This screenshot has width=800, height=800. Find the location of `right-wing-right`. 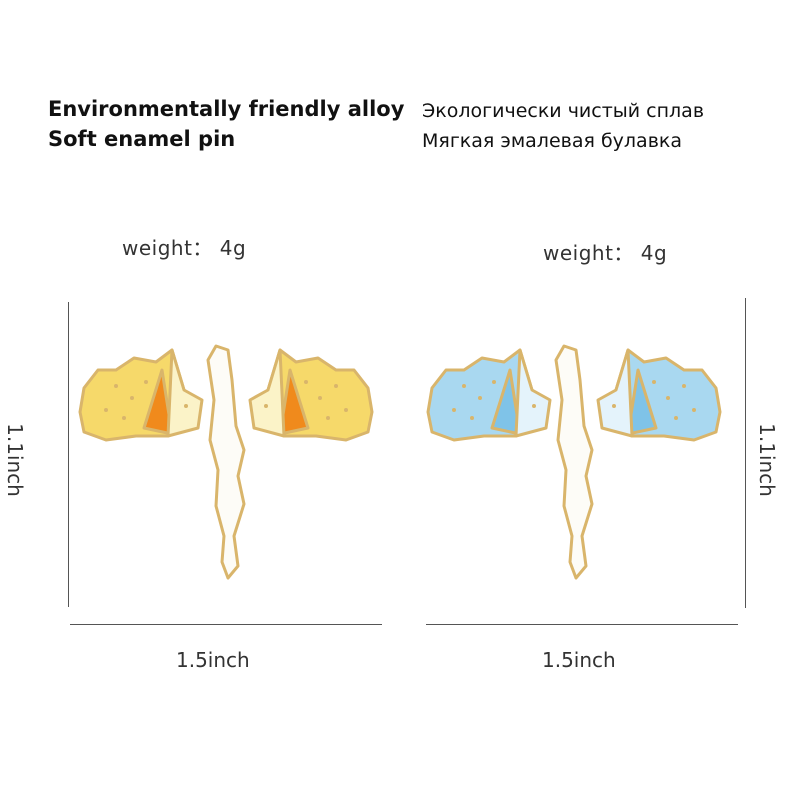

right-wing-right is located at coordinates (659, 395).